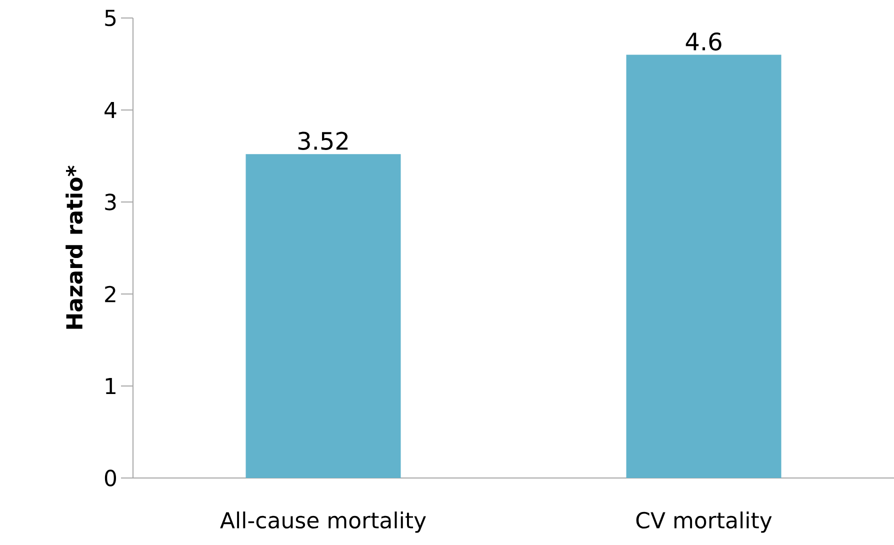 This screenshot has height=545, width=894. What do you see at coordinates (110, 294) in the screenshot?
I see `y-tick-label: 2` at bounding box center [110, 294].